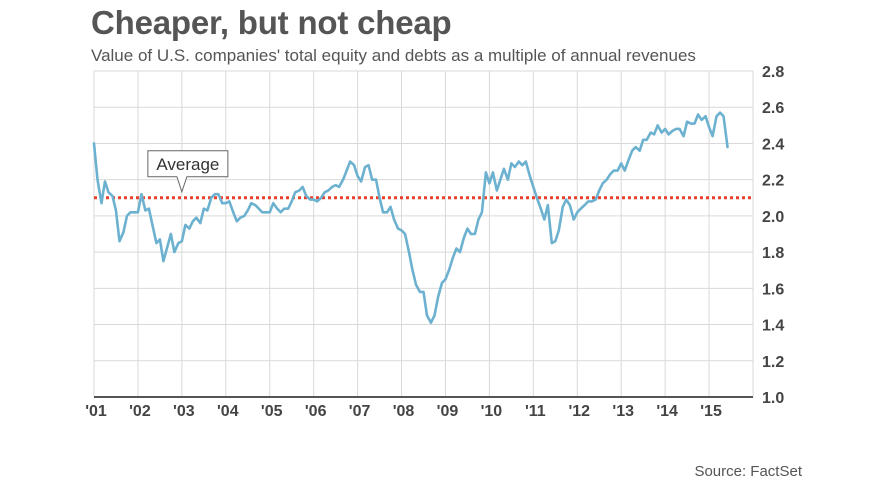 Image resolution: width=880 pixels, height=495 pixels. Describe the element at coordinates (228, 411) in the screenshot. I see `x-tick-label: '04` at that location.